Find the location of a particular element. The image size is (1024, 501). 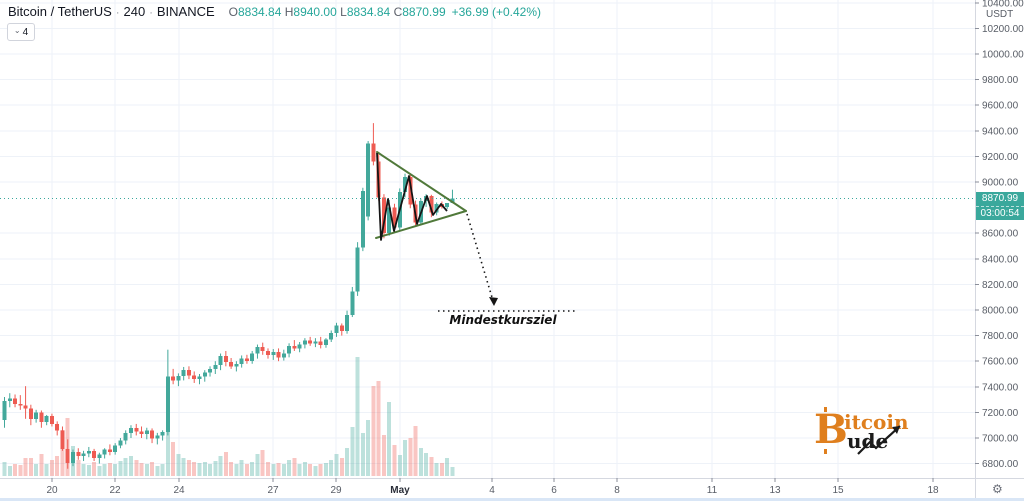

svg-text: 8 is located at coordinates (617, 490).